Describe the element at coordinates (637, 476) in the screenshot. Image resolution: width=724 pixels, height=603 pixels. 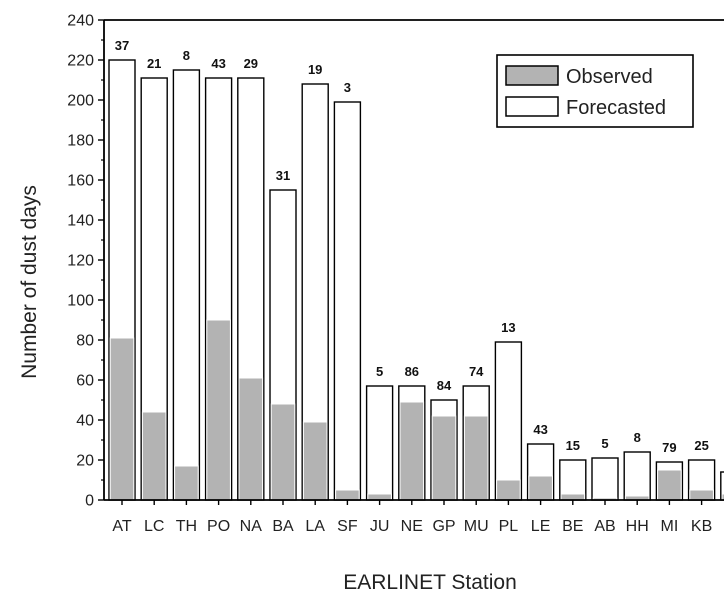
I see `bar-forecasted-hh` at that location.